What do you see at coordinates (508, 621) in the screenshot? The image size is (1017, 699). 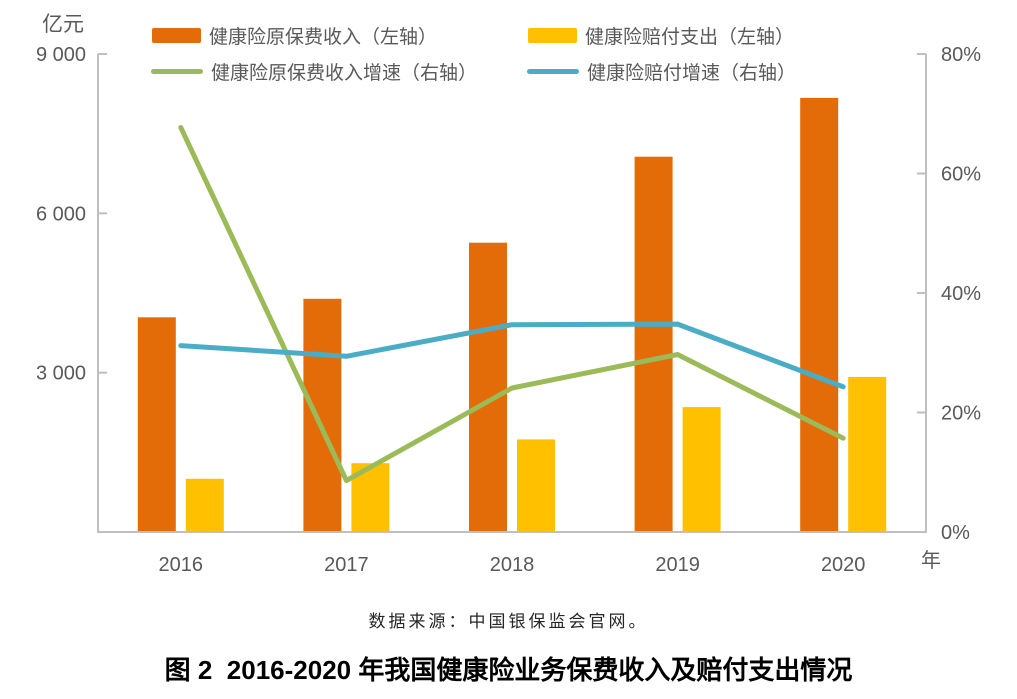 I see `data-source-note: 数据来源：中国银保监会官网。` at bounding box center [508, 621].